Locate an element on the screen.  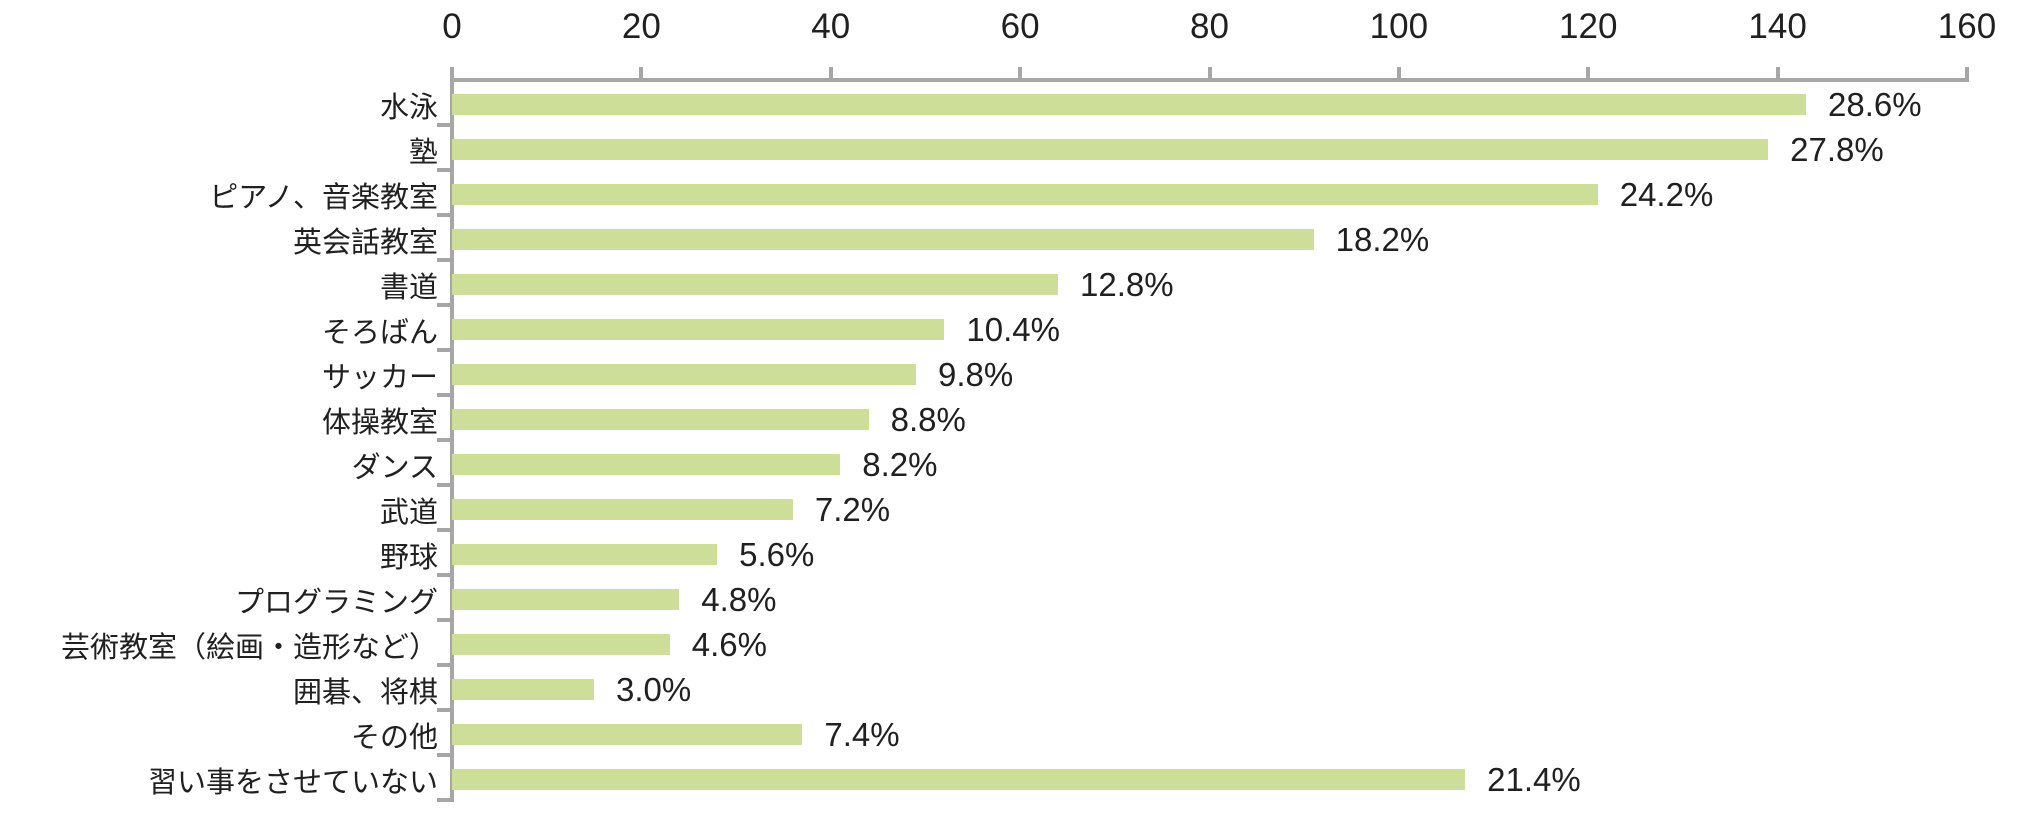
bar-track: 3.0% is located at coordinates (1246, 689).